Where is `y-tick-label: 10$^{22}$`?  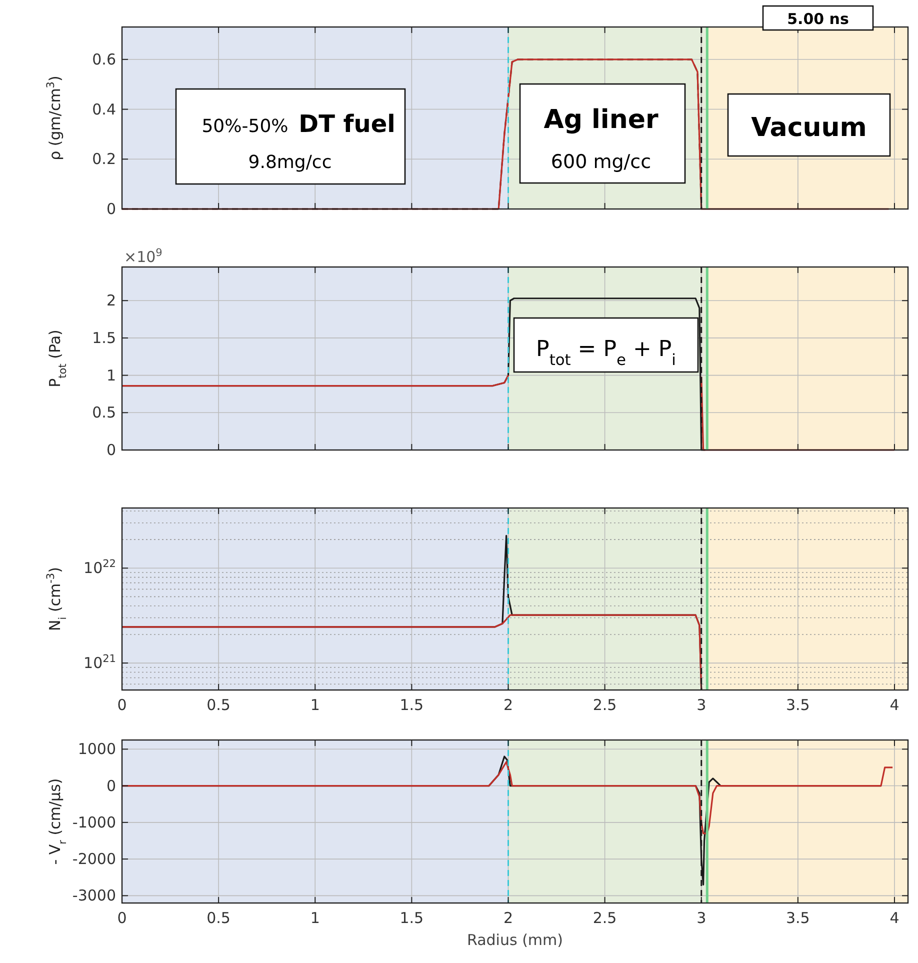 y-tick-label: 10$^{22}$ is located at coordinates (100, 568).